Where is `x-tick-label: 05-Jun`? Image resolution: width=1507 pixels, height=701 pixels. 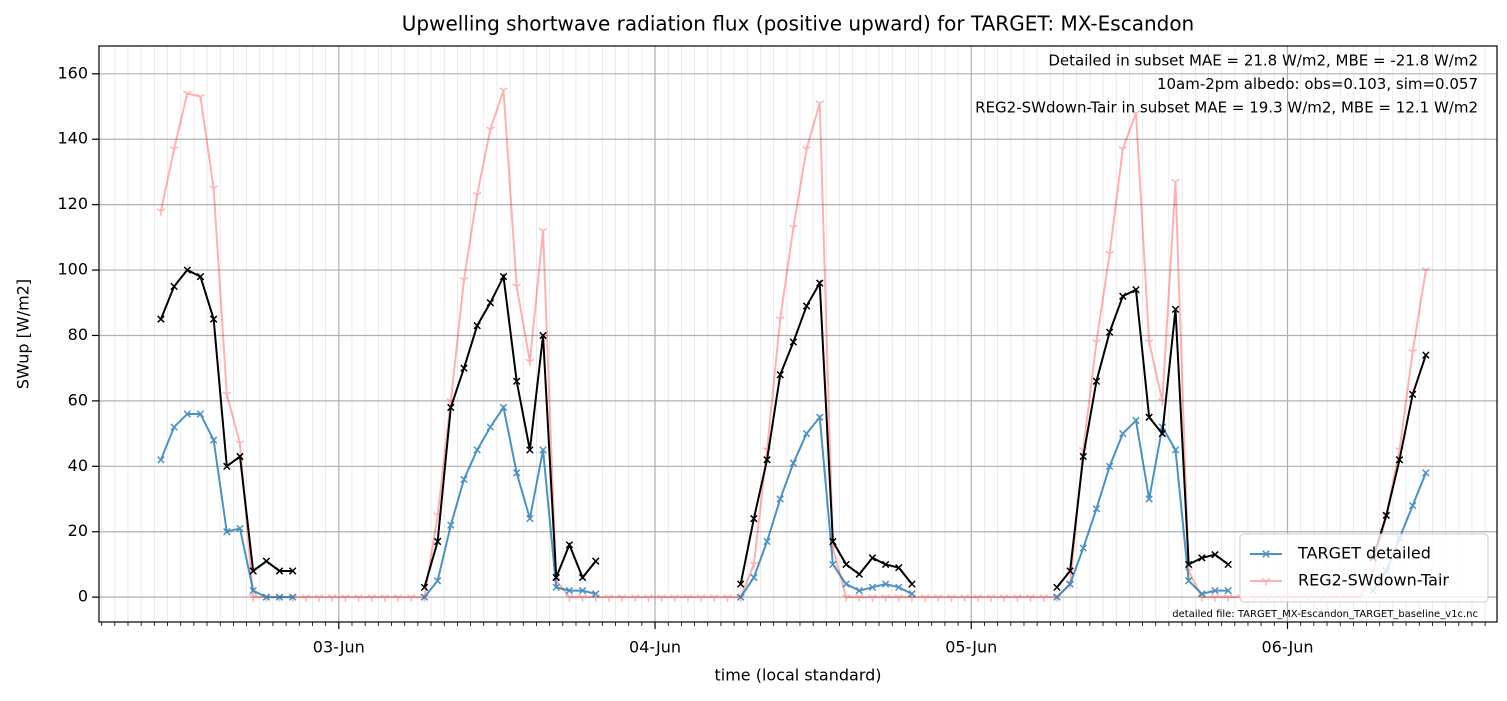
x-tick-label: 05-Jun is located at coordinates (971, 647).